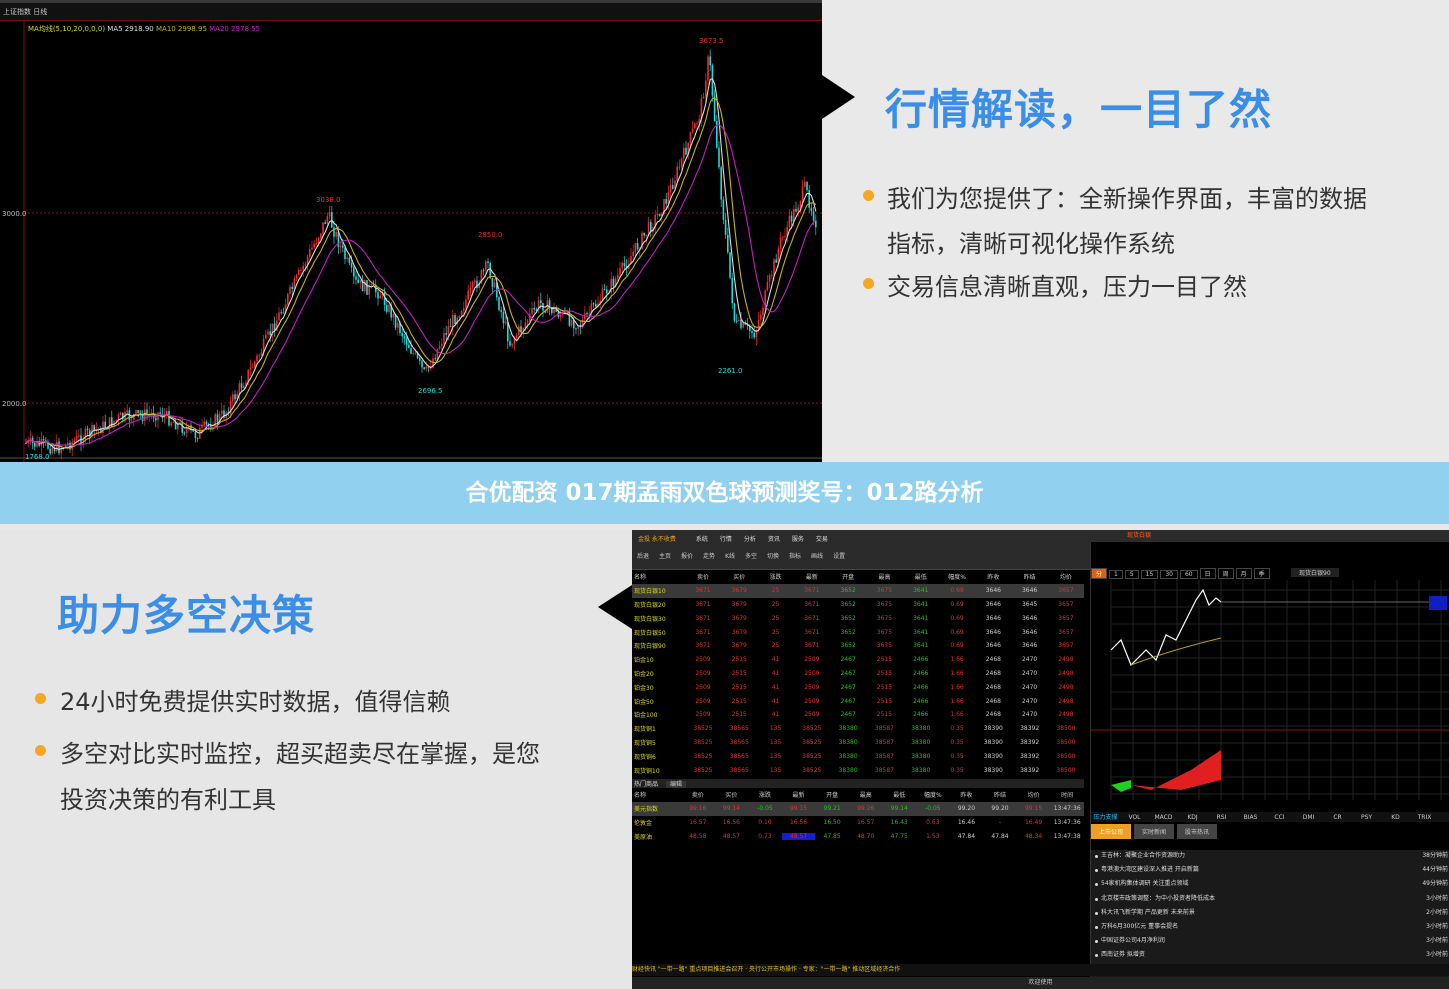 The image size is (1449, 989). What do you see at coordinates (839, 556) in the screenshot?
I see `toolbar-button: 设置` at bounding box center [839, 556].